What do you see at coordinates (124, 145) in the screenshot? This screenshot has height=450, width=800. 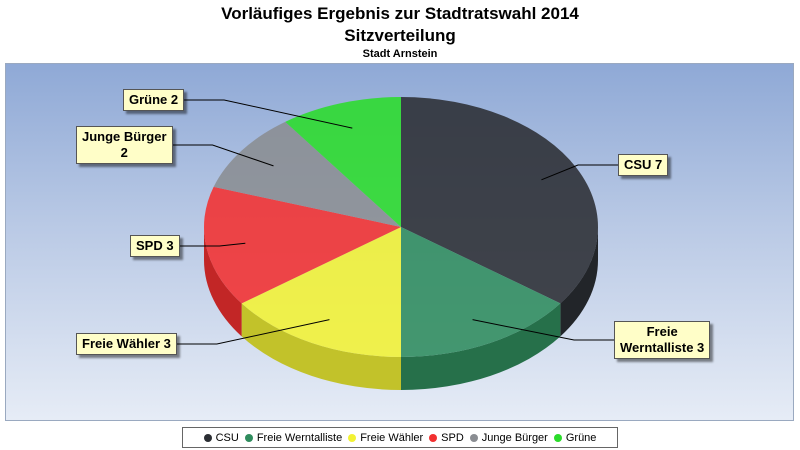 I see `slice-label-junge-bürger: Junge Bürger 2` at bounding box center [124, 145].